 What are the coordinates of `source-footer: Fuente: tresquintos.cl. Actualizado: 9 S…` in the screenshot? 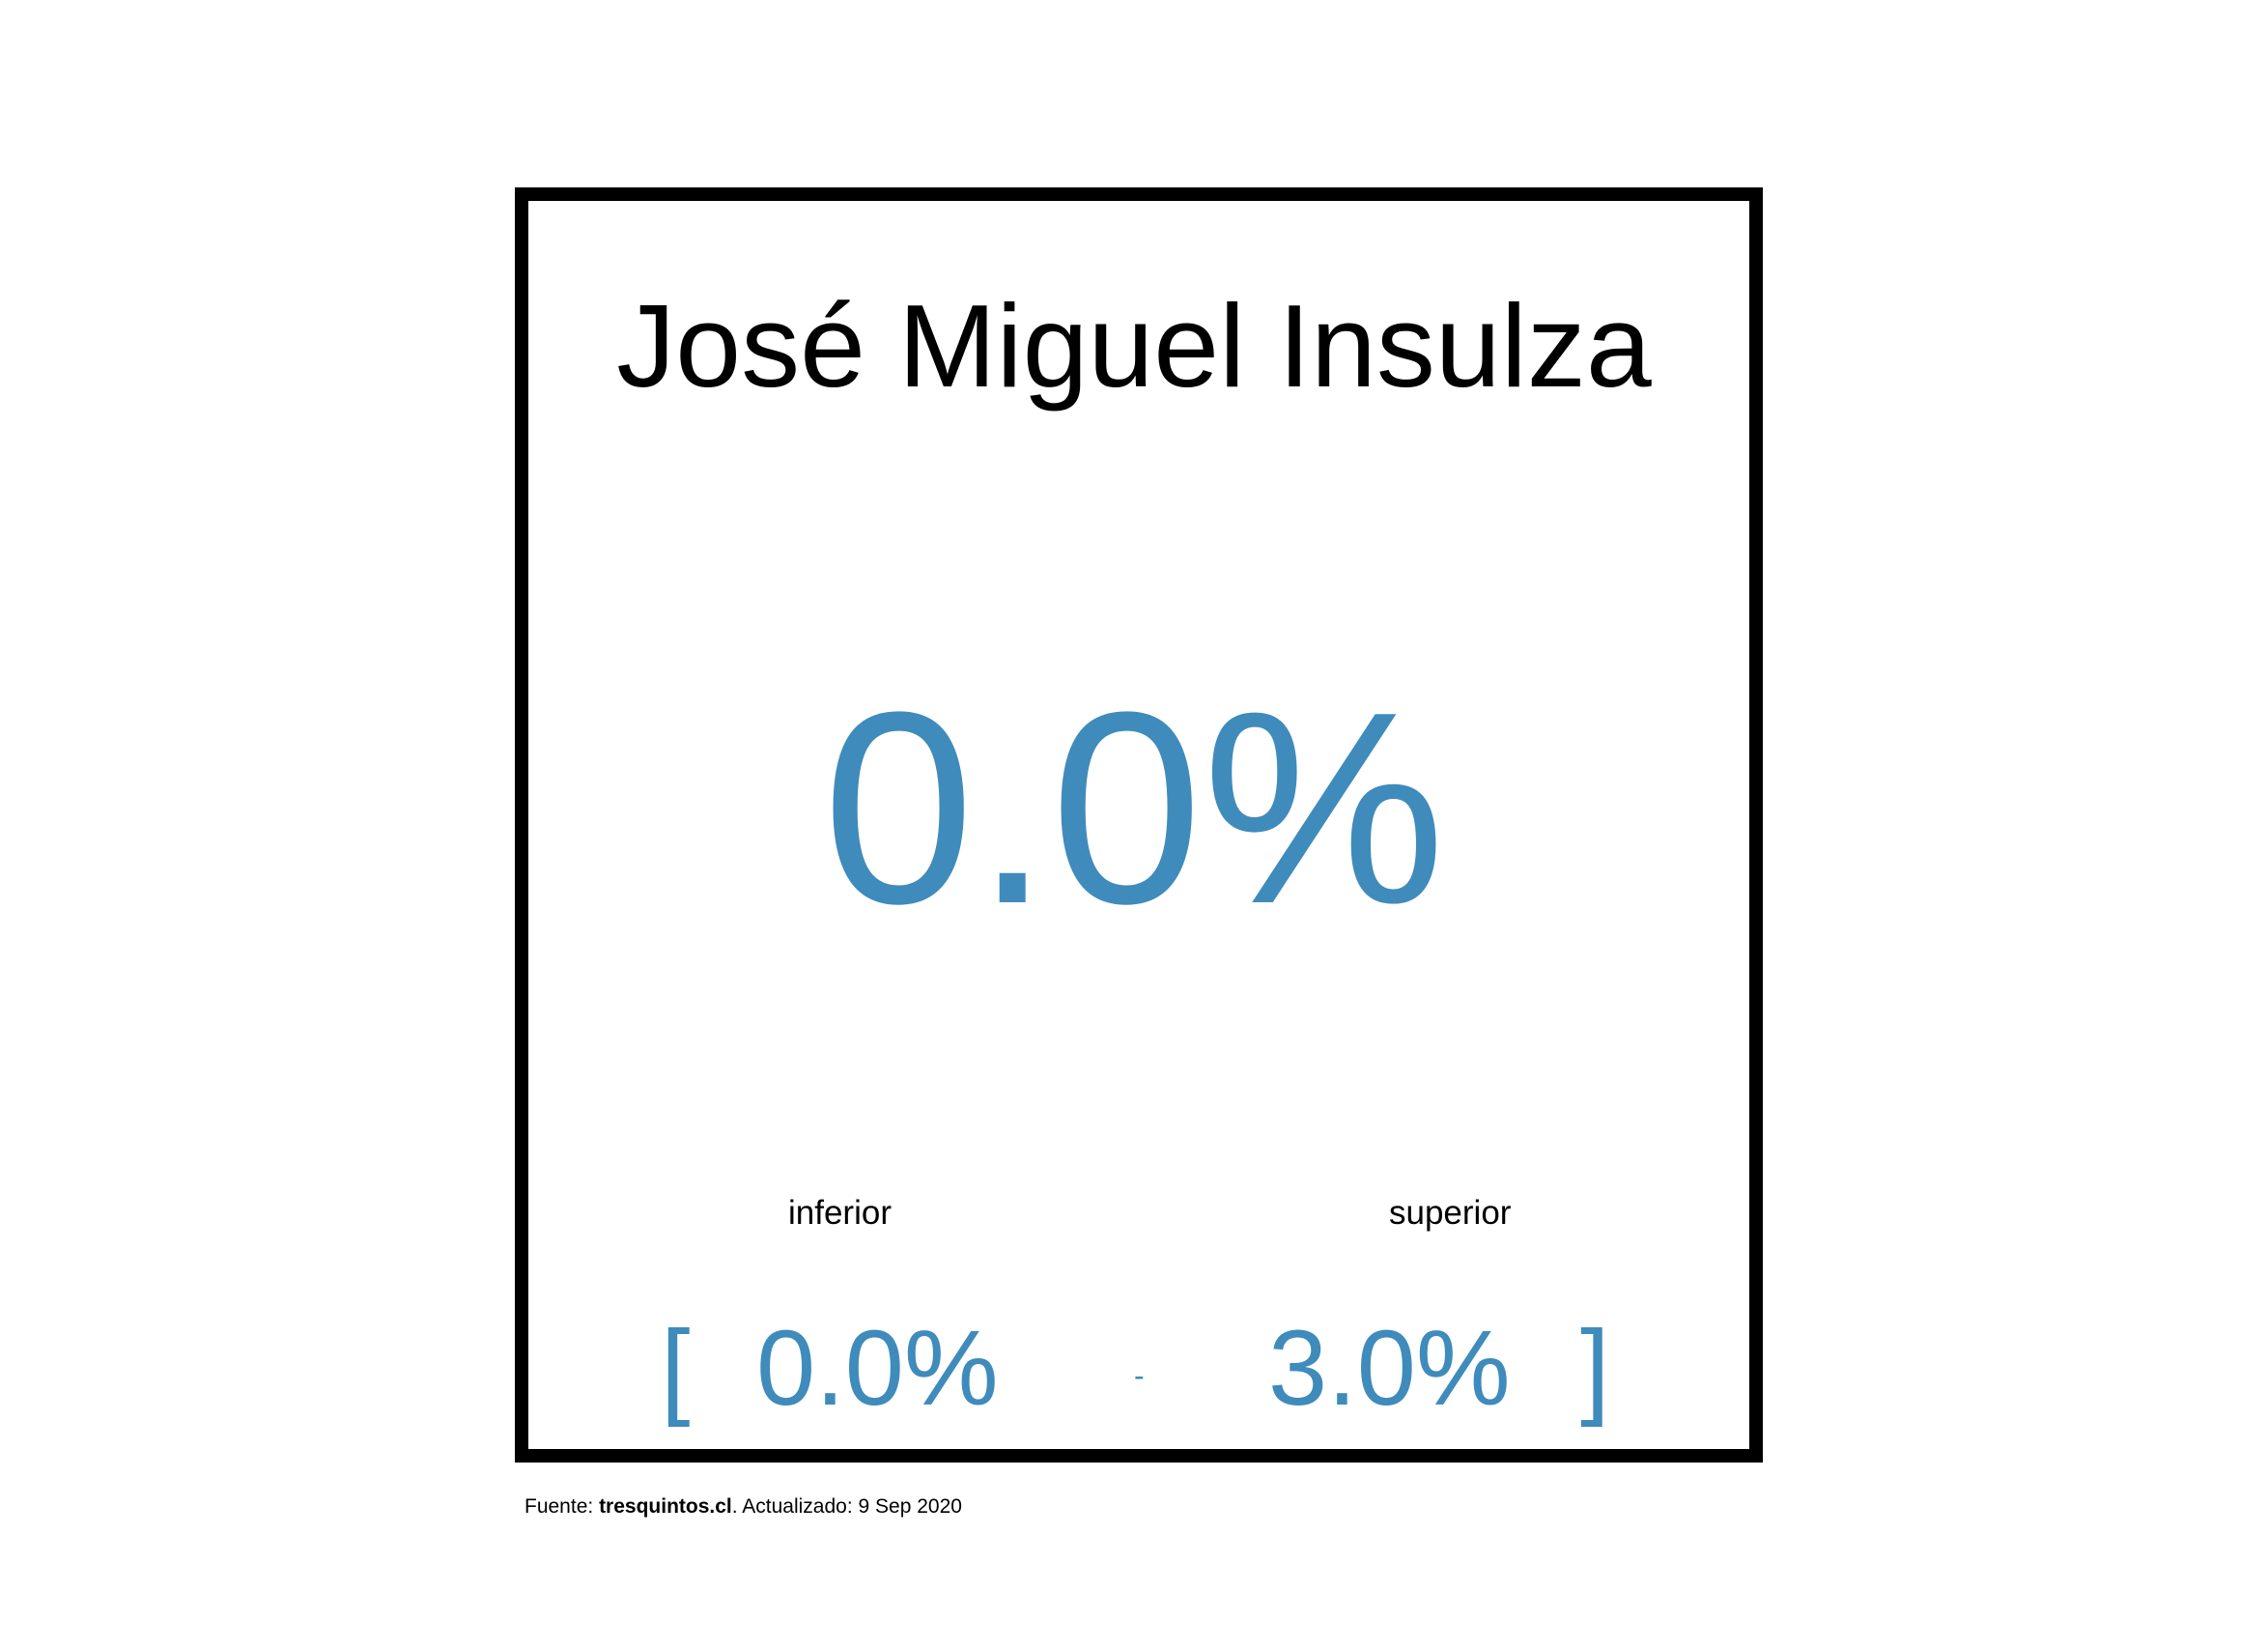 It's located at (743, 1506).